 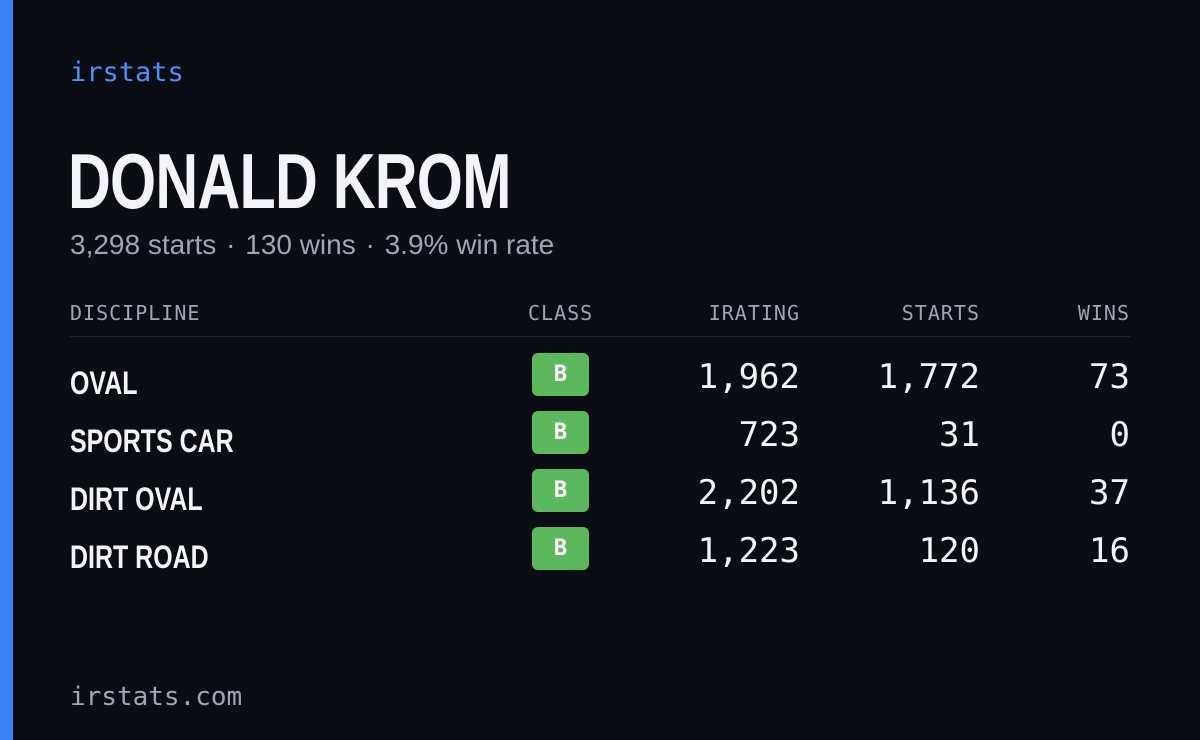 I want to click on discipline-cell: OVAL, so click(x=104, y=383).